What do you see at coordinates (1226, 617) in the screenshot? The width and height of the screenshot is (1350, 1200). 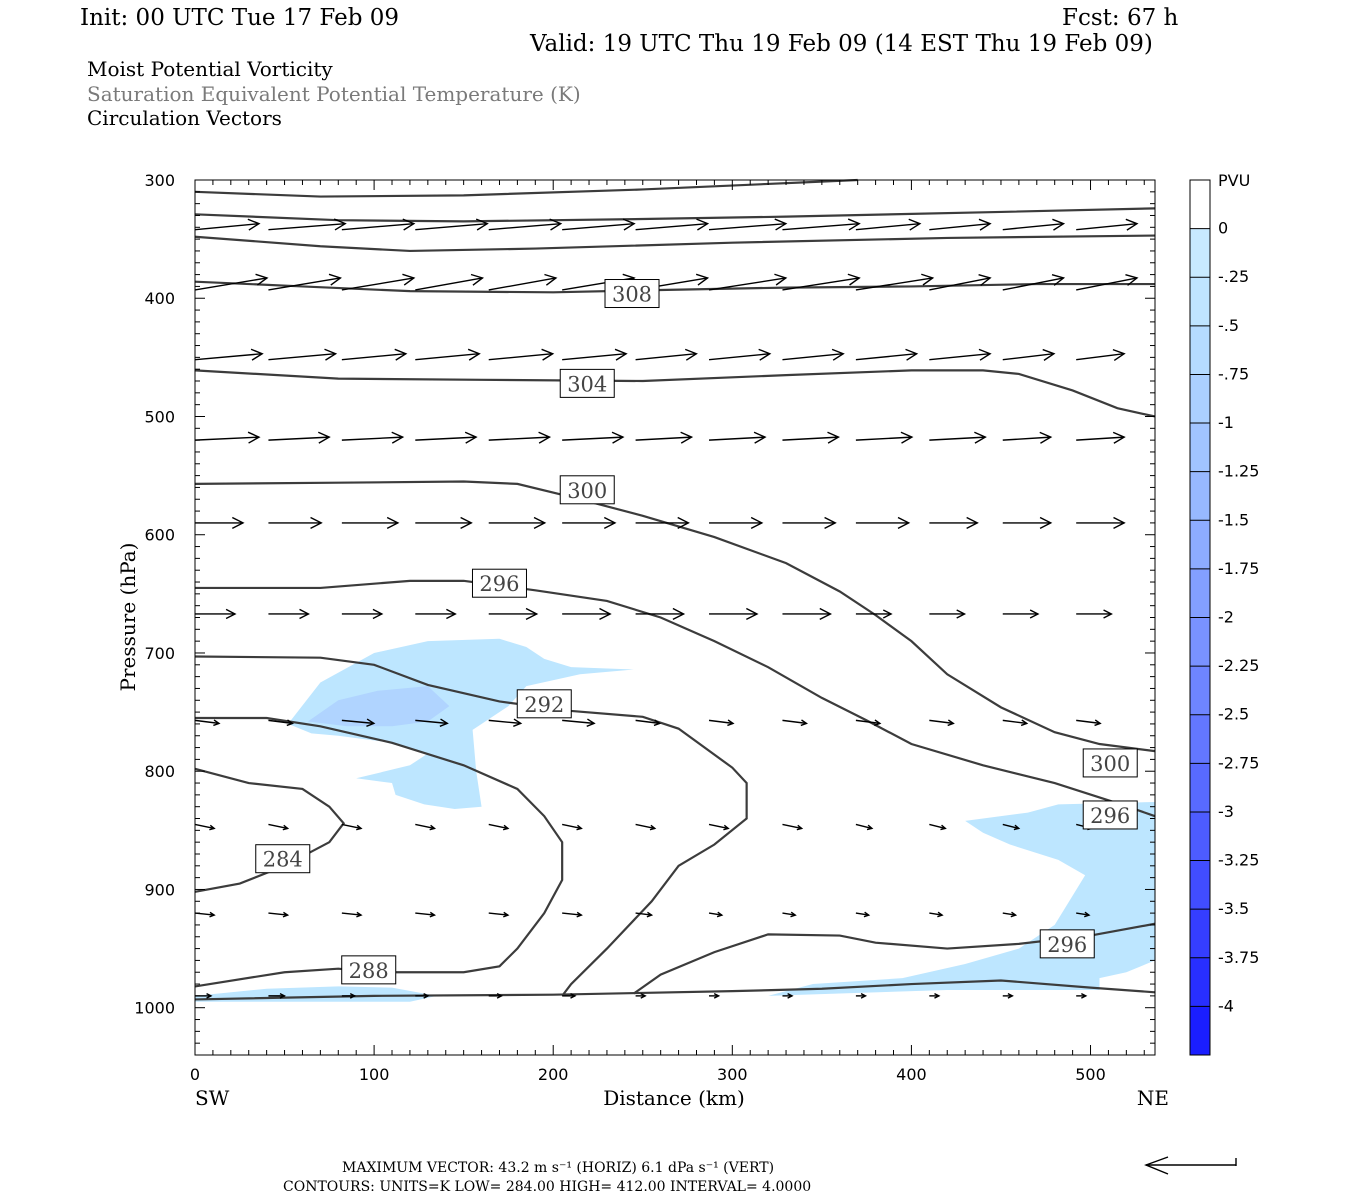 I see `colorbar-label: -2` at bounding box center [1226, 617].